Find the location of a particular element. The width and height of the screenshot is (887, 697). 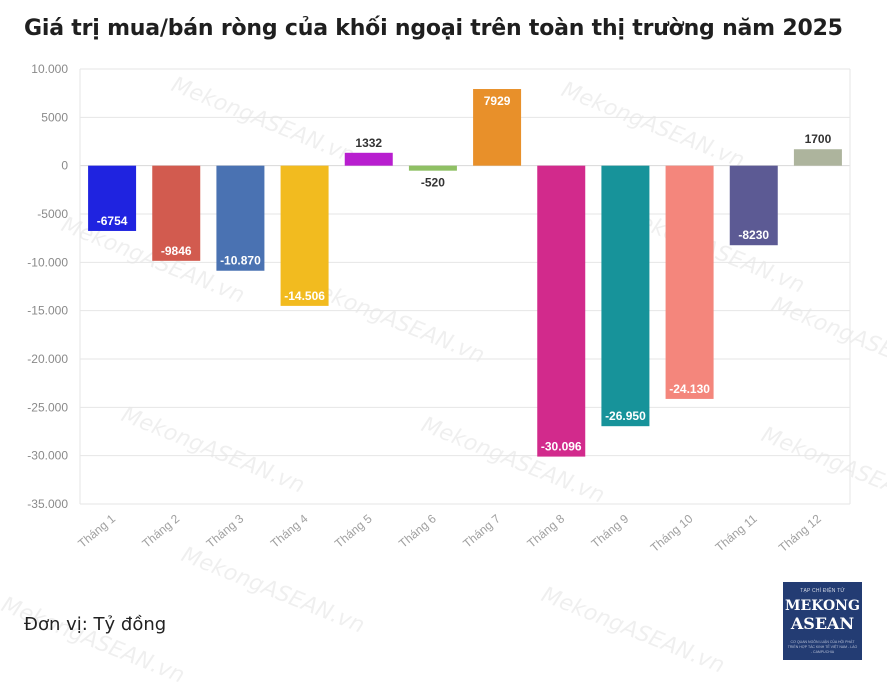

y-tick-label: -35.000 is located at coordinates (47, 504).